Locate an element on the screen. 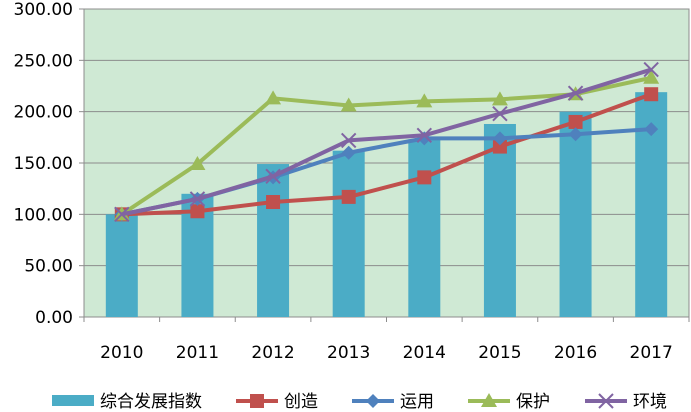 This screenshot has width=691, height=412. x-tick-label: 2010 is located at coordinates (121, 353).